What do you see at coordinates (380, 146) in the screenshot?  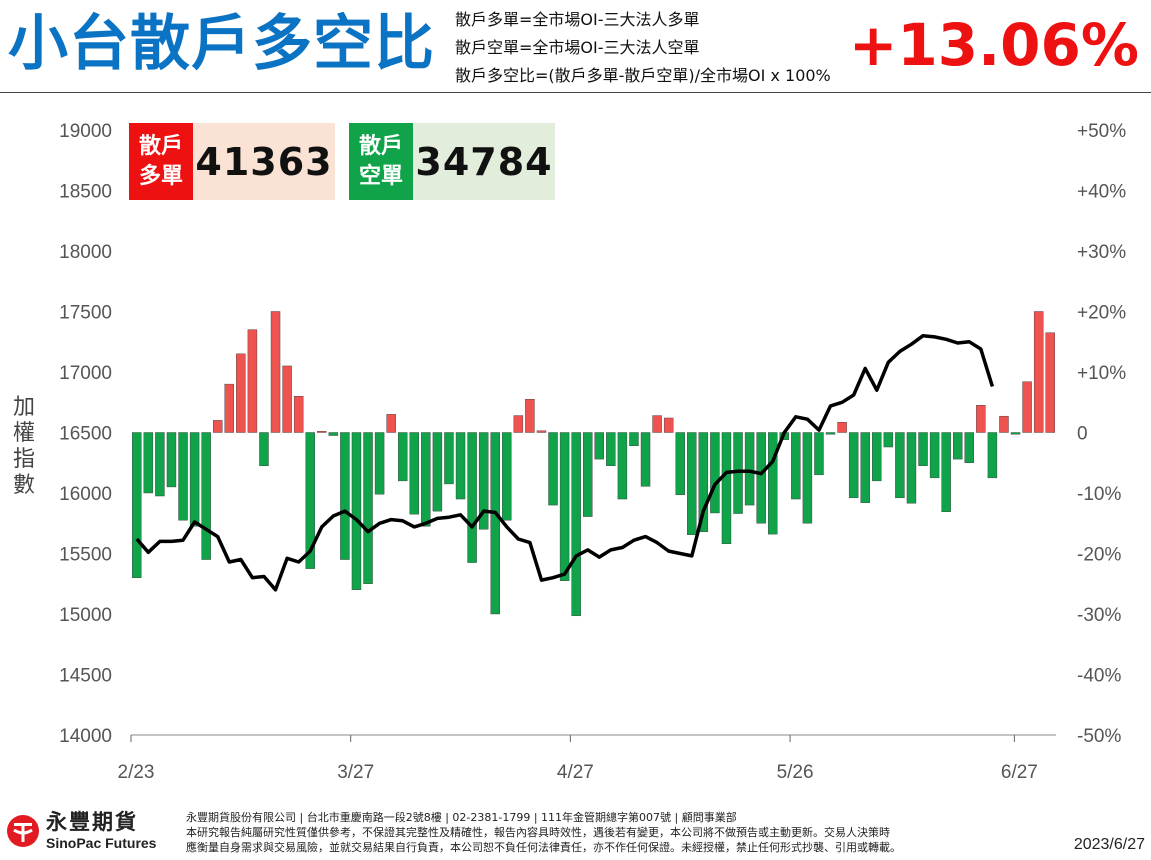 I see `retail-short-label-line1: 散戶` at bounding box center [380, 146].